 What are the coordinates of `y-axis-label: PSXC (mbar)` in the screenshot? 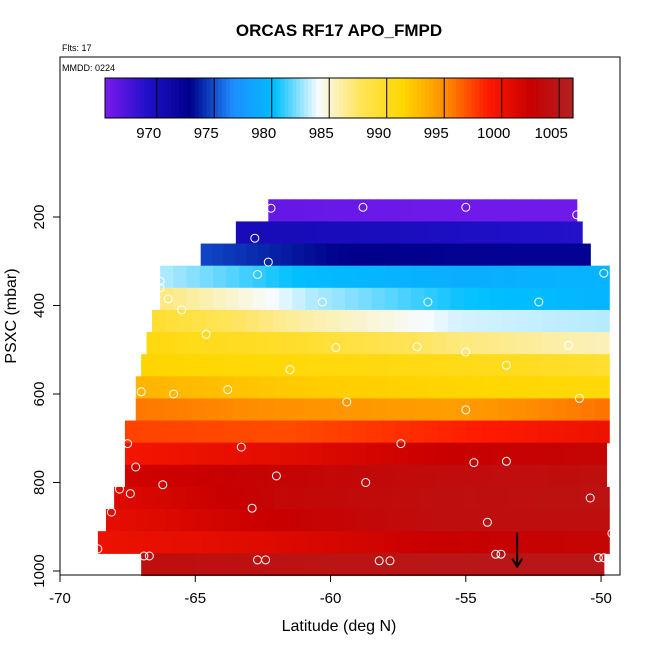 It's located at (11, 315).